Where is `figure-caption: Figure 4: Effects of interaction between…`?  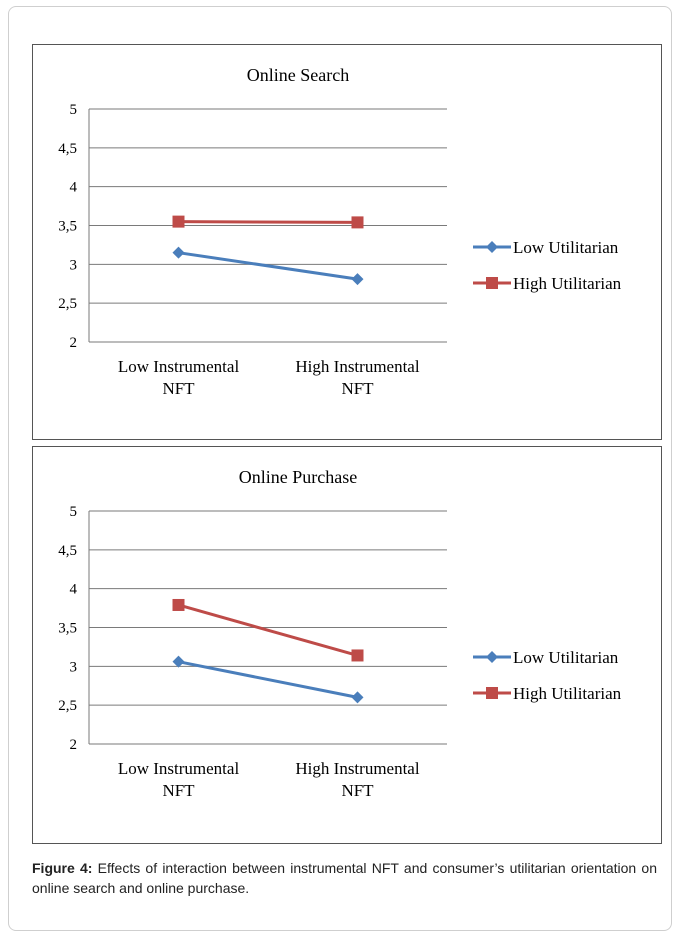 figure-caption: Figure 4: Effects of interaction between… is located at coordinates (344, 878).